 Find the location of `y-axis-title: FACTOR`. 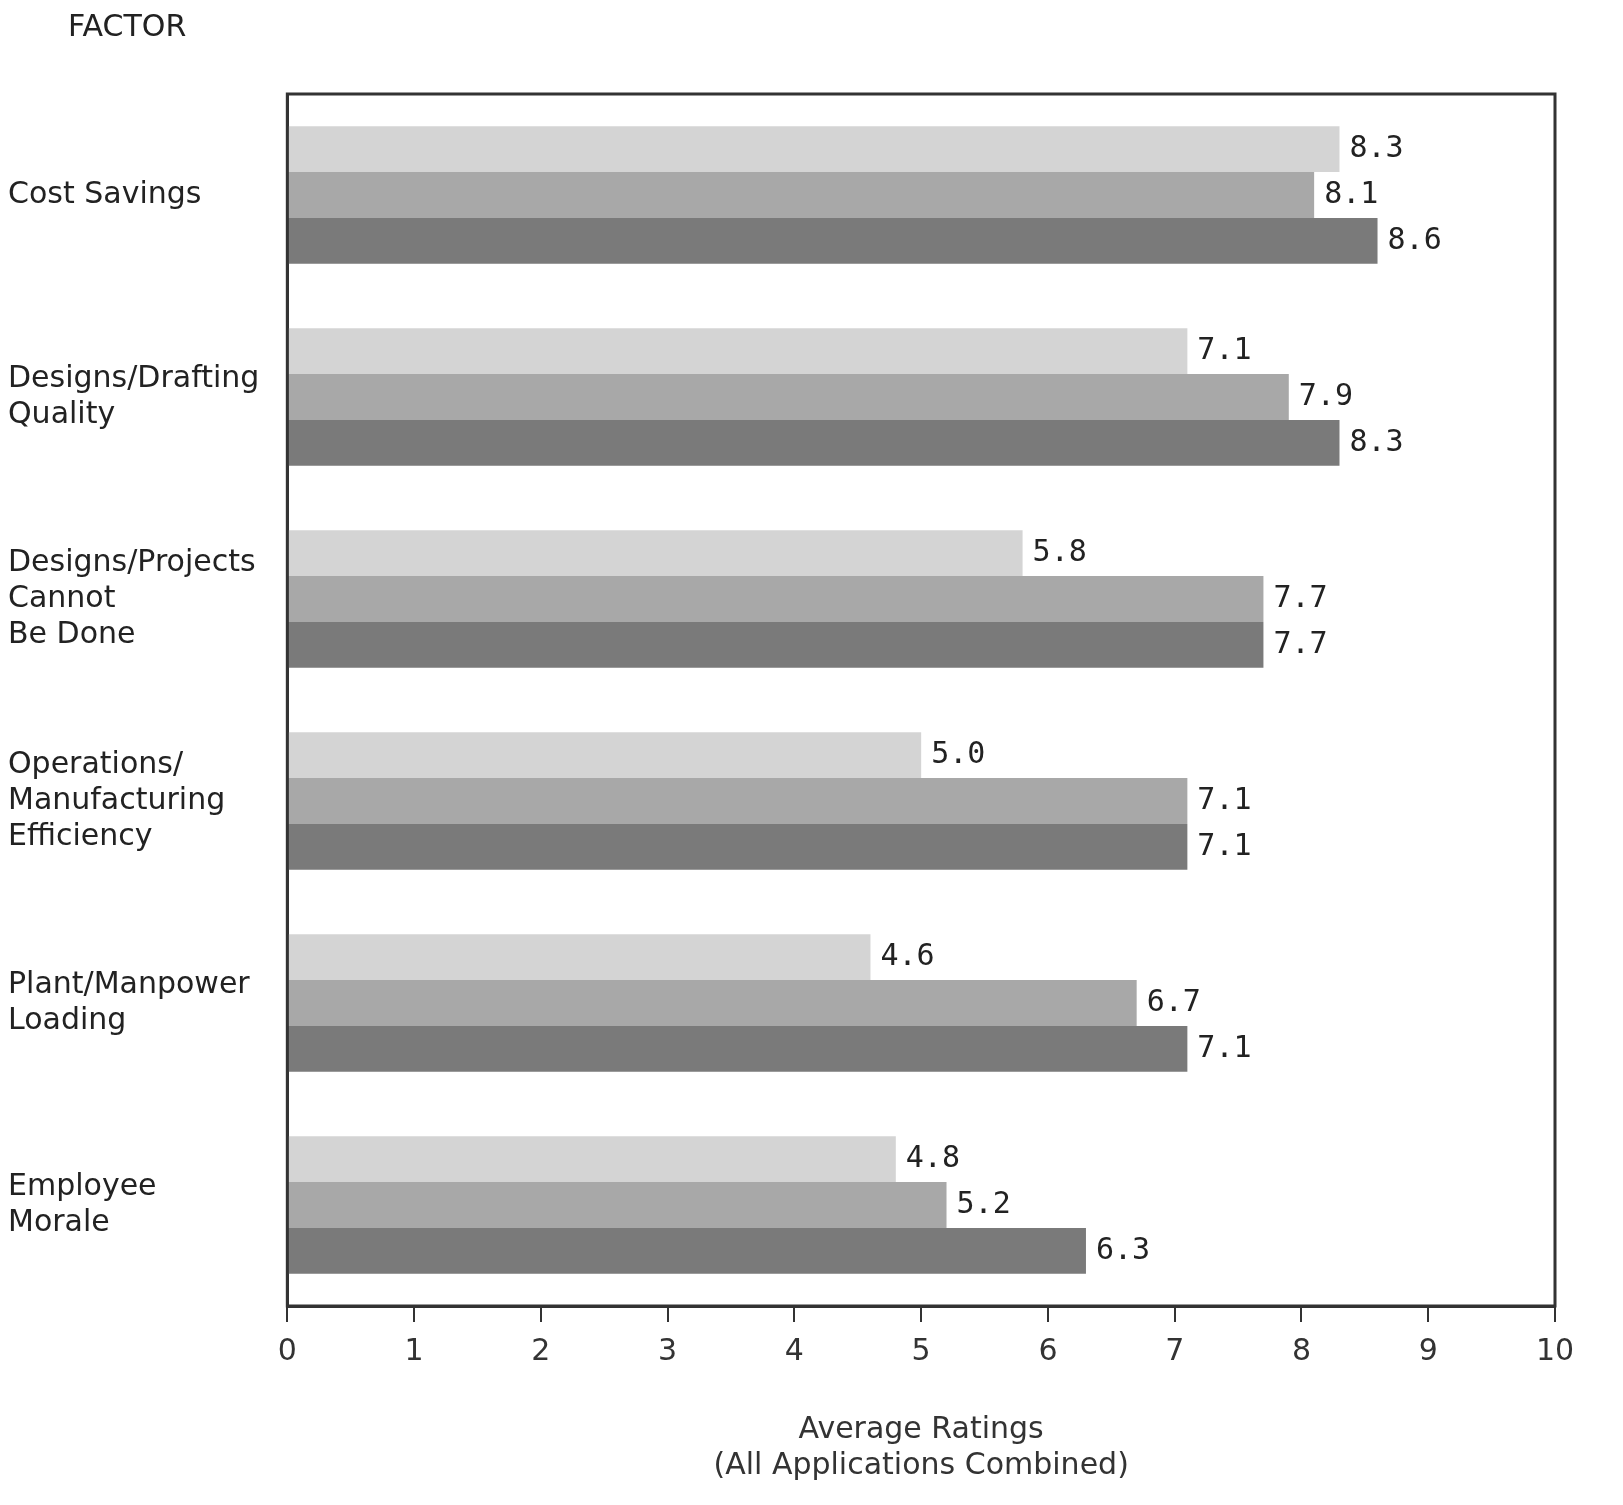

y-axis-title: FACTOR is located at coordinates (127, 25).